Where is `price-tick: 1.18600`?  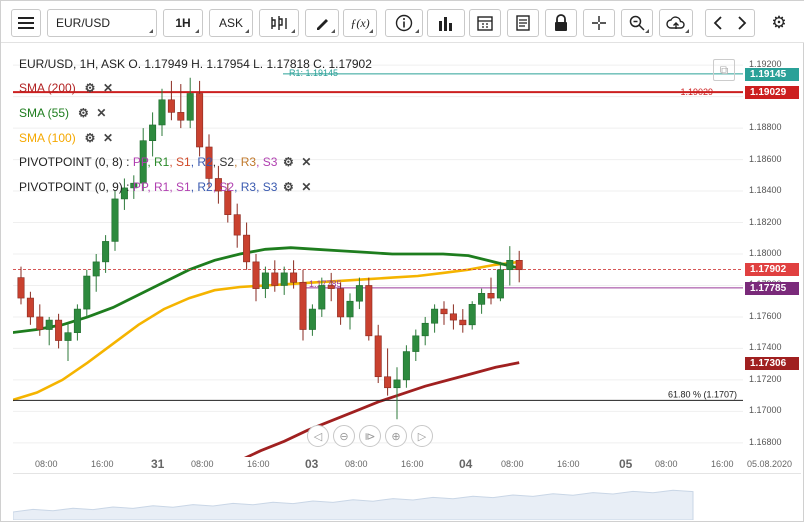 price-tick: 1.18600 is located at coordinates (765, 158).